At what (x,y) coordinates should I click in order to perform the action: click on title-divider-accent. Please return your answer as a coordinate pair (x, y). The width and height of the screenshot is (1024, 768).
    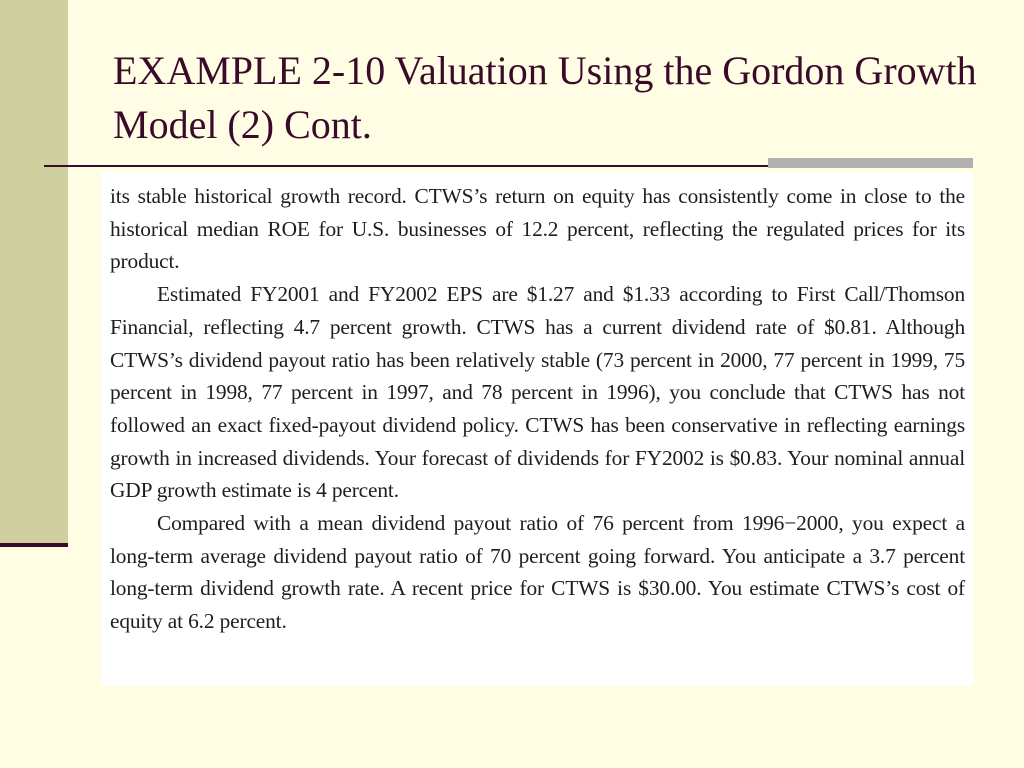
    Looking at the image, I should click on (870, 163).